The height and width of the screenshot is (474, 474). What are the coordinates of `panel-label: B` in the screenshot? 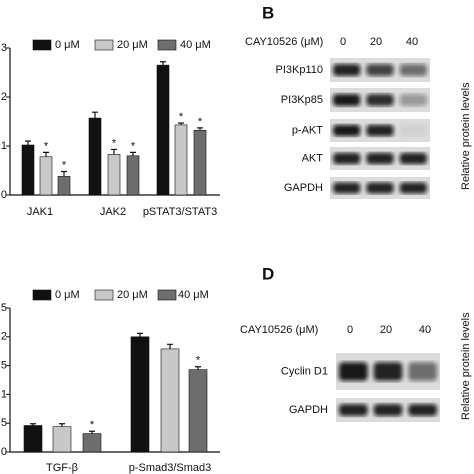 It's located at (268, 12).